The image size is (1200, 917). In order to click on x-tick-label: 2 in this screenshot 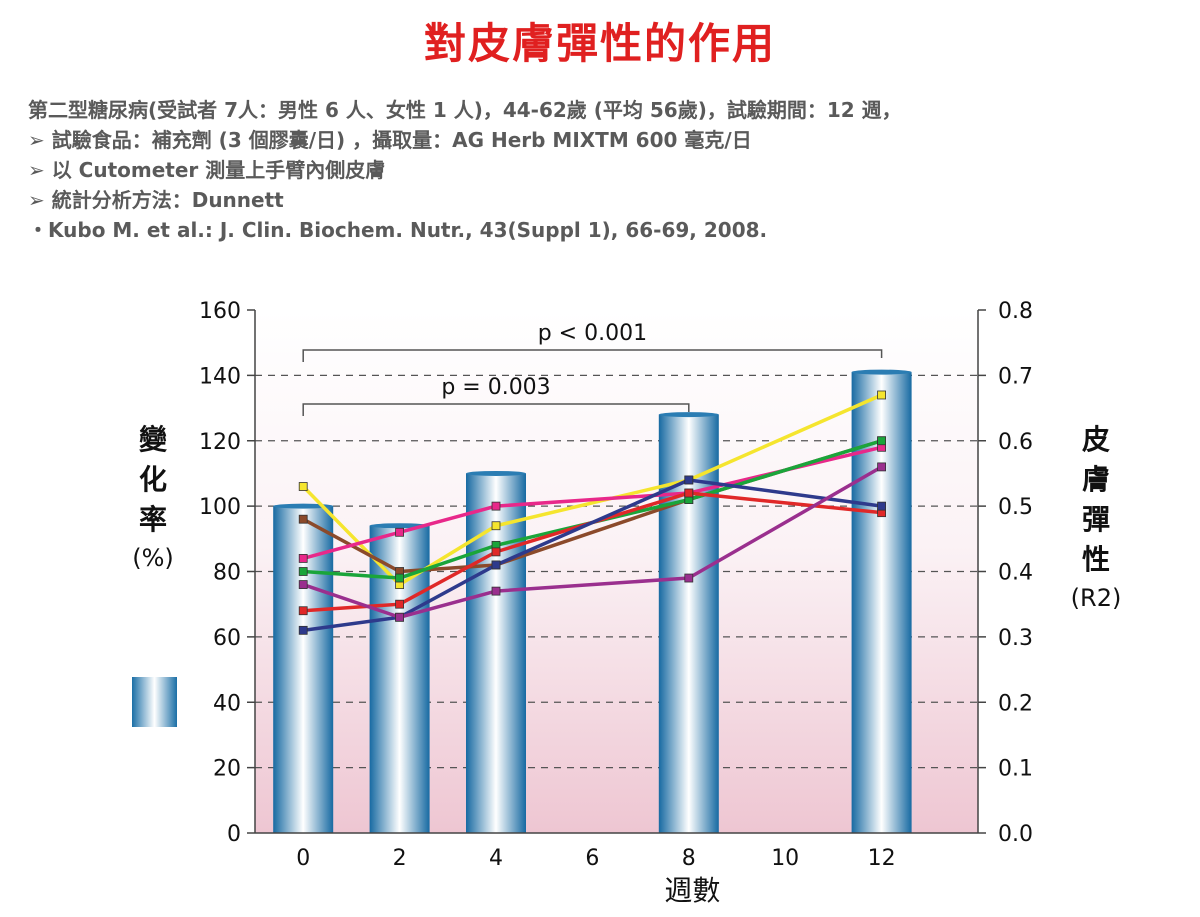, I will do `click(400, 858)`.